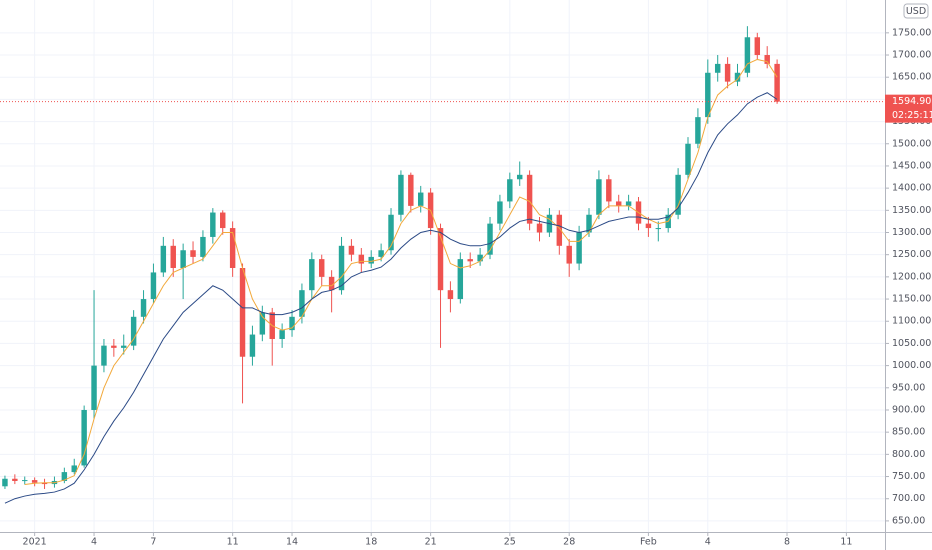 The image size is (932, 550). What do you see at coordinates (911, 77) in the screenshot?
I see `y-tick-label: 1650.00` at bounding box center [911, 77].